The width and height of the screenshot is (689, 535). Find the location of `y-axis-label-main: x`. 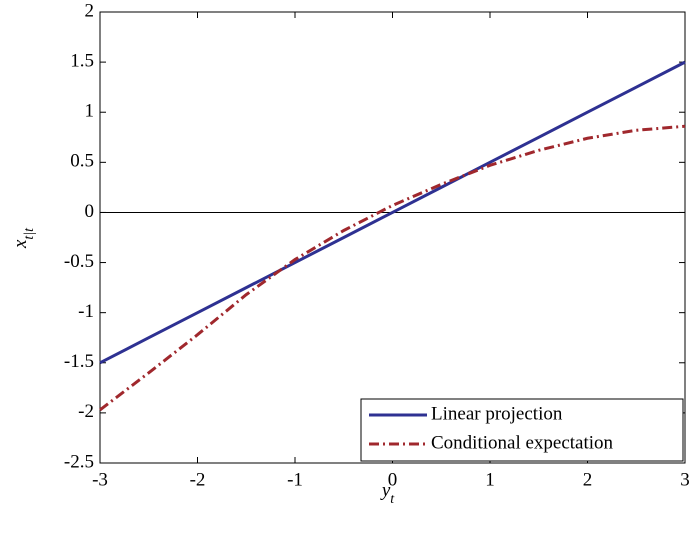

y-axis-label-main: x is located at coordinates (20, 244).